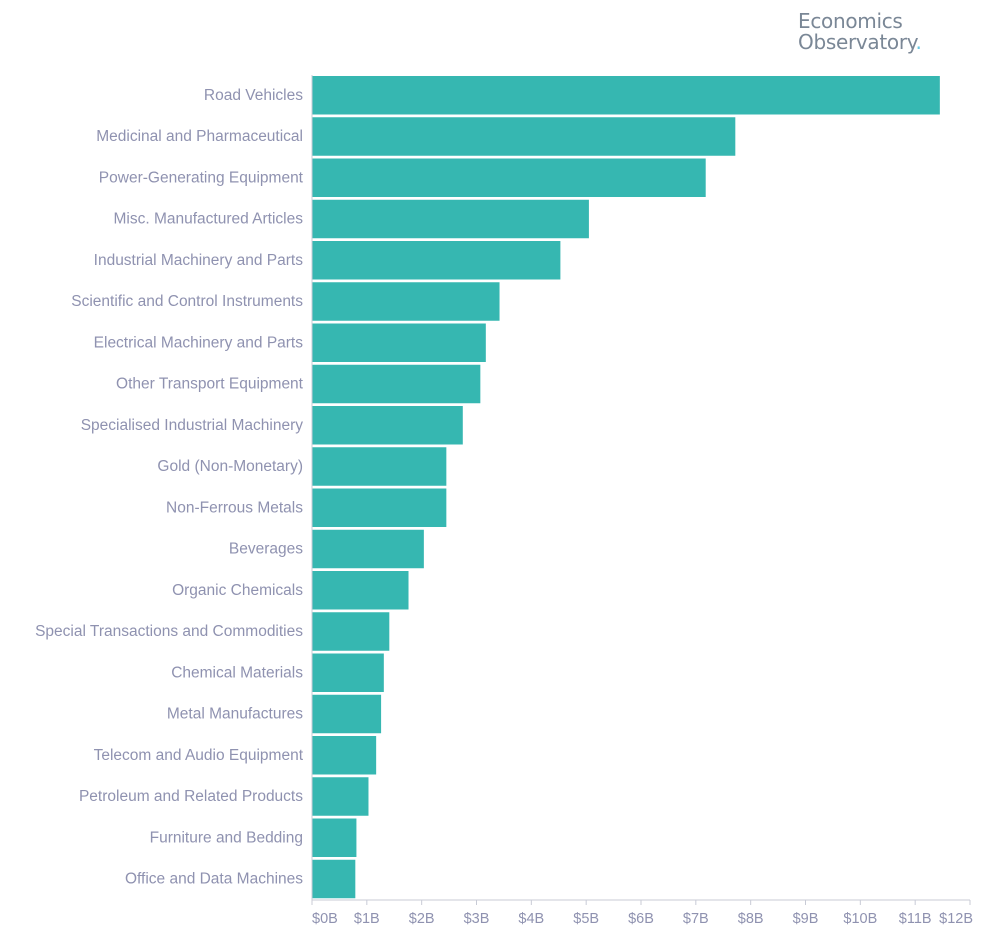 The height and width of the screenshot is (936, 983). What do you see at coordinates (187, 301) in the screenshot?
I see `category-label-scientific-and-control-instruments: Scientific and Control Instruments` at bounding box center [187, 301].